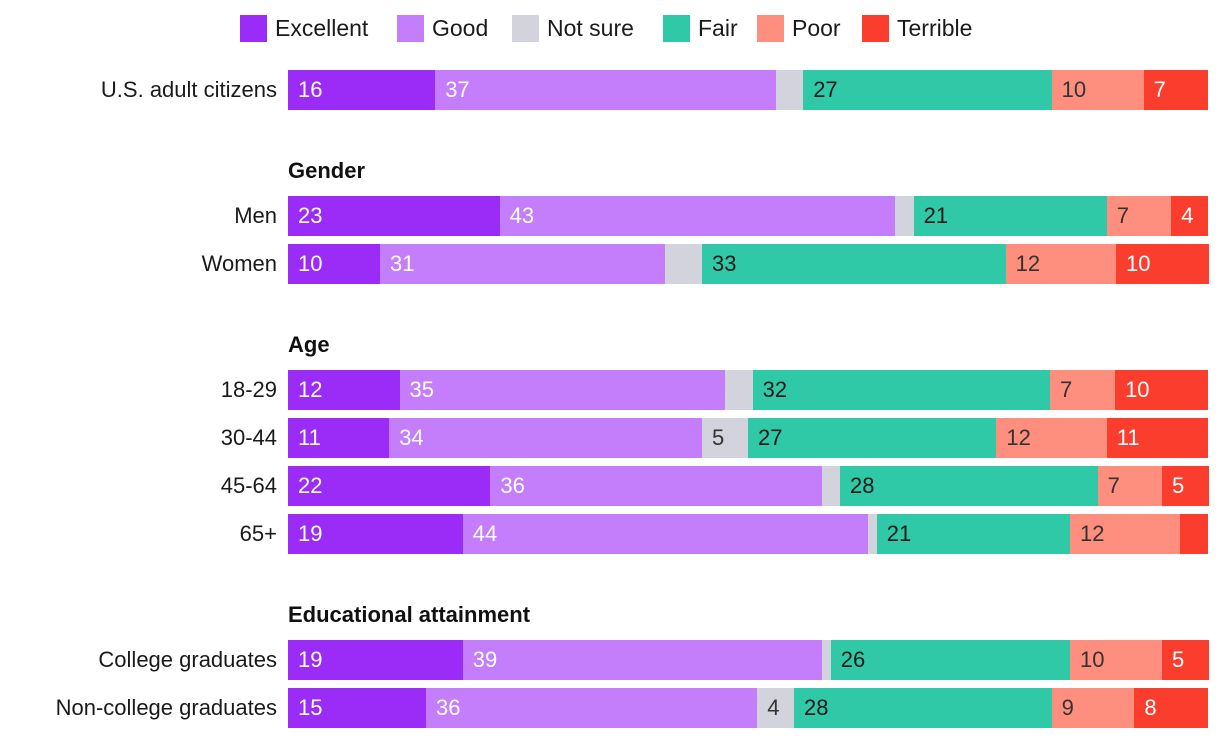 Image resolution: width=1220 pixels, height=738 pixels. Describe the element at coordinates (718, 437) in the screenshot. I see `data-label-not-sure: 5` at that location.